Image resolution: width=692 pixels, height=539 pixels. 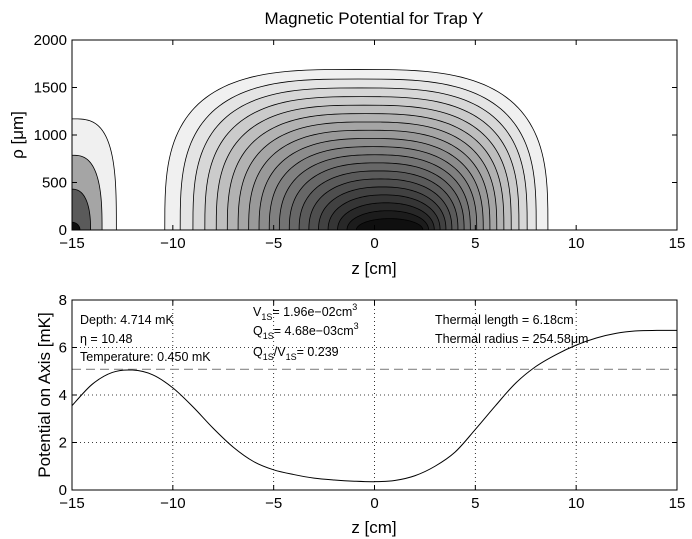 I want to click on eta-annotation: η = 10.48, so click(x=106, y=339).